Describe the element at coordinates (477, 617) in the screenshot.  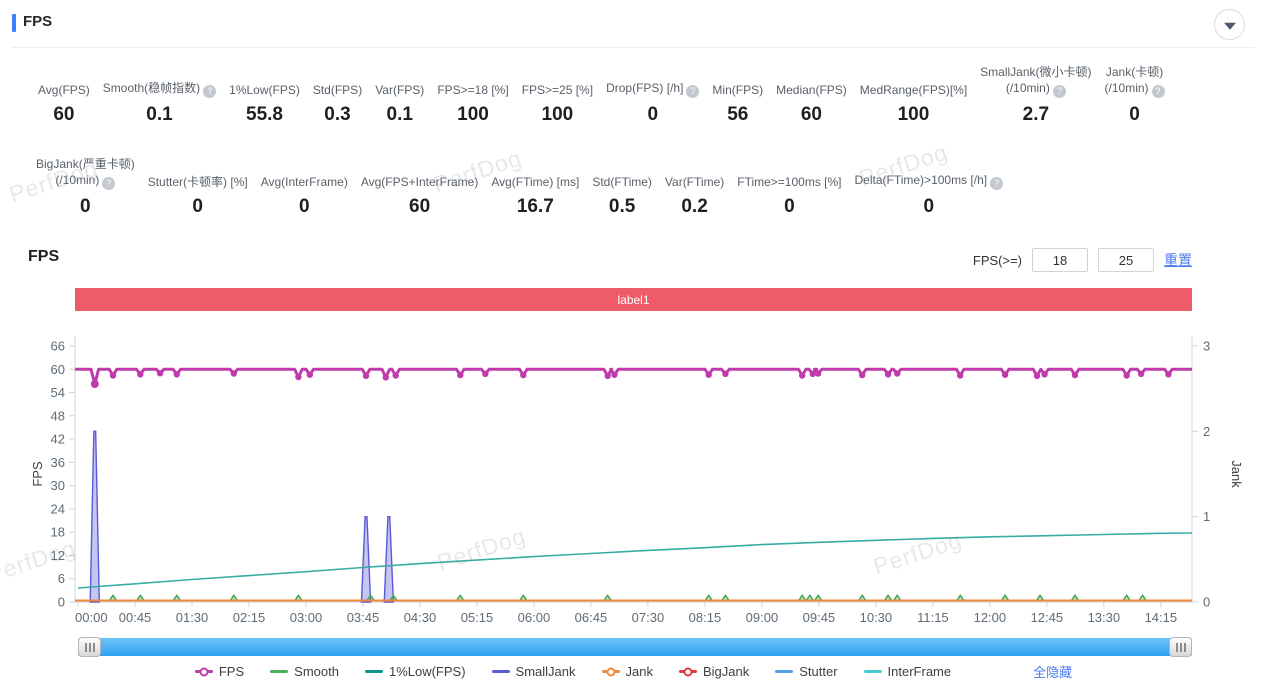
I see `svg-text: 05:15` at that location.